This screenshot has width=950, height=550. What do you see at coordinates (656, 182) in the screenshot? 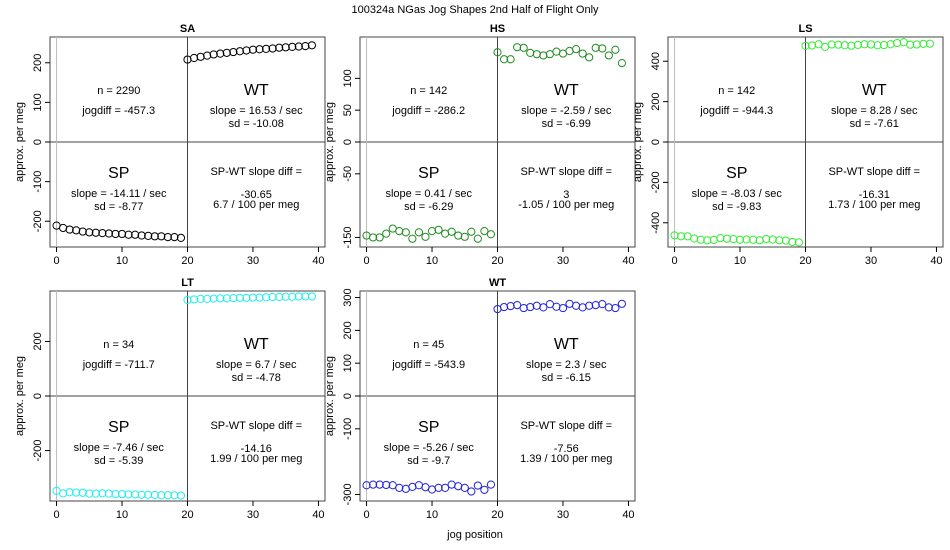
I see `y-tick-label: -200` at bounding box center [656, 182].